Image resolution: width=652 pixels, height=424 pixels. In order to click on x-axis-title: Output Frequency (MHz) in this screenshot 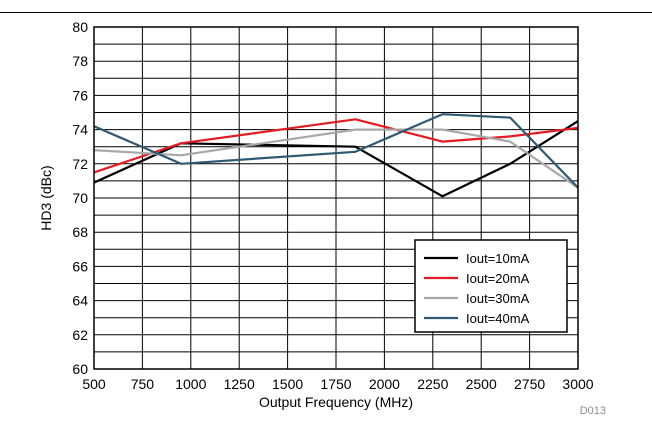, I will do `click(336, 402)`.